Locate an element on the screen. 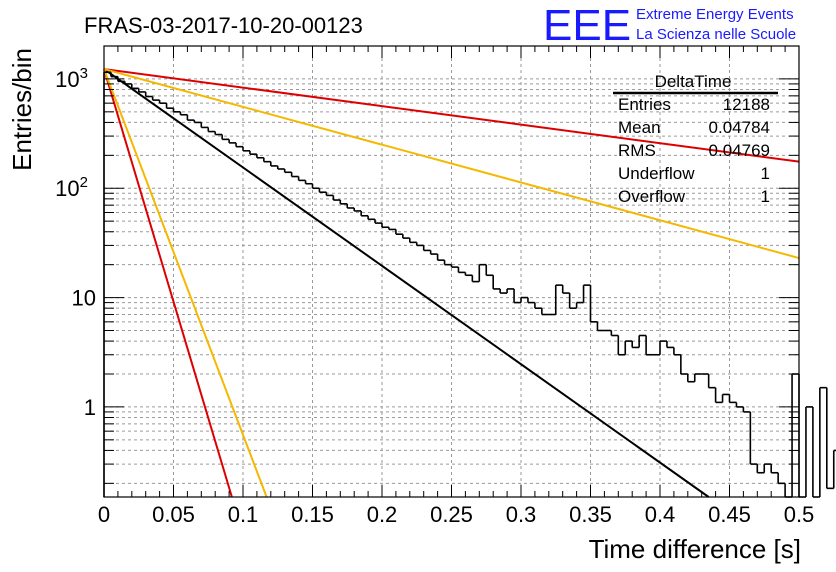 The height and width of the screenshot is (572, 836). x-tick-label: 0.5 is located at coordinates (799, 514).